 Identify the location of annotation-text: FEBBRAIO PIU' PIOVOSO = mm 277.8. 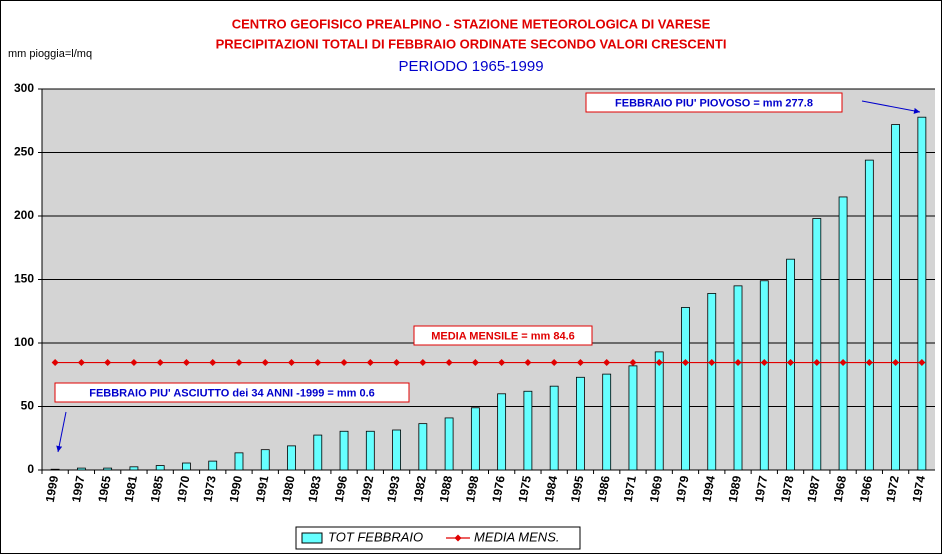
(714, 103).